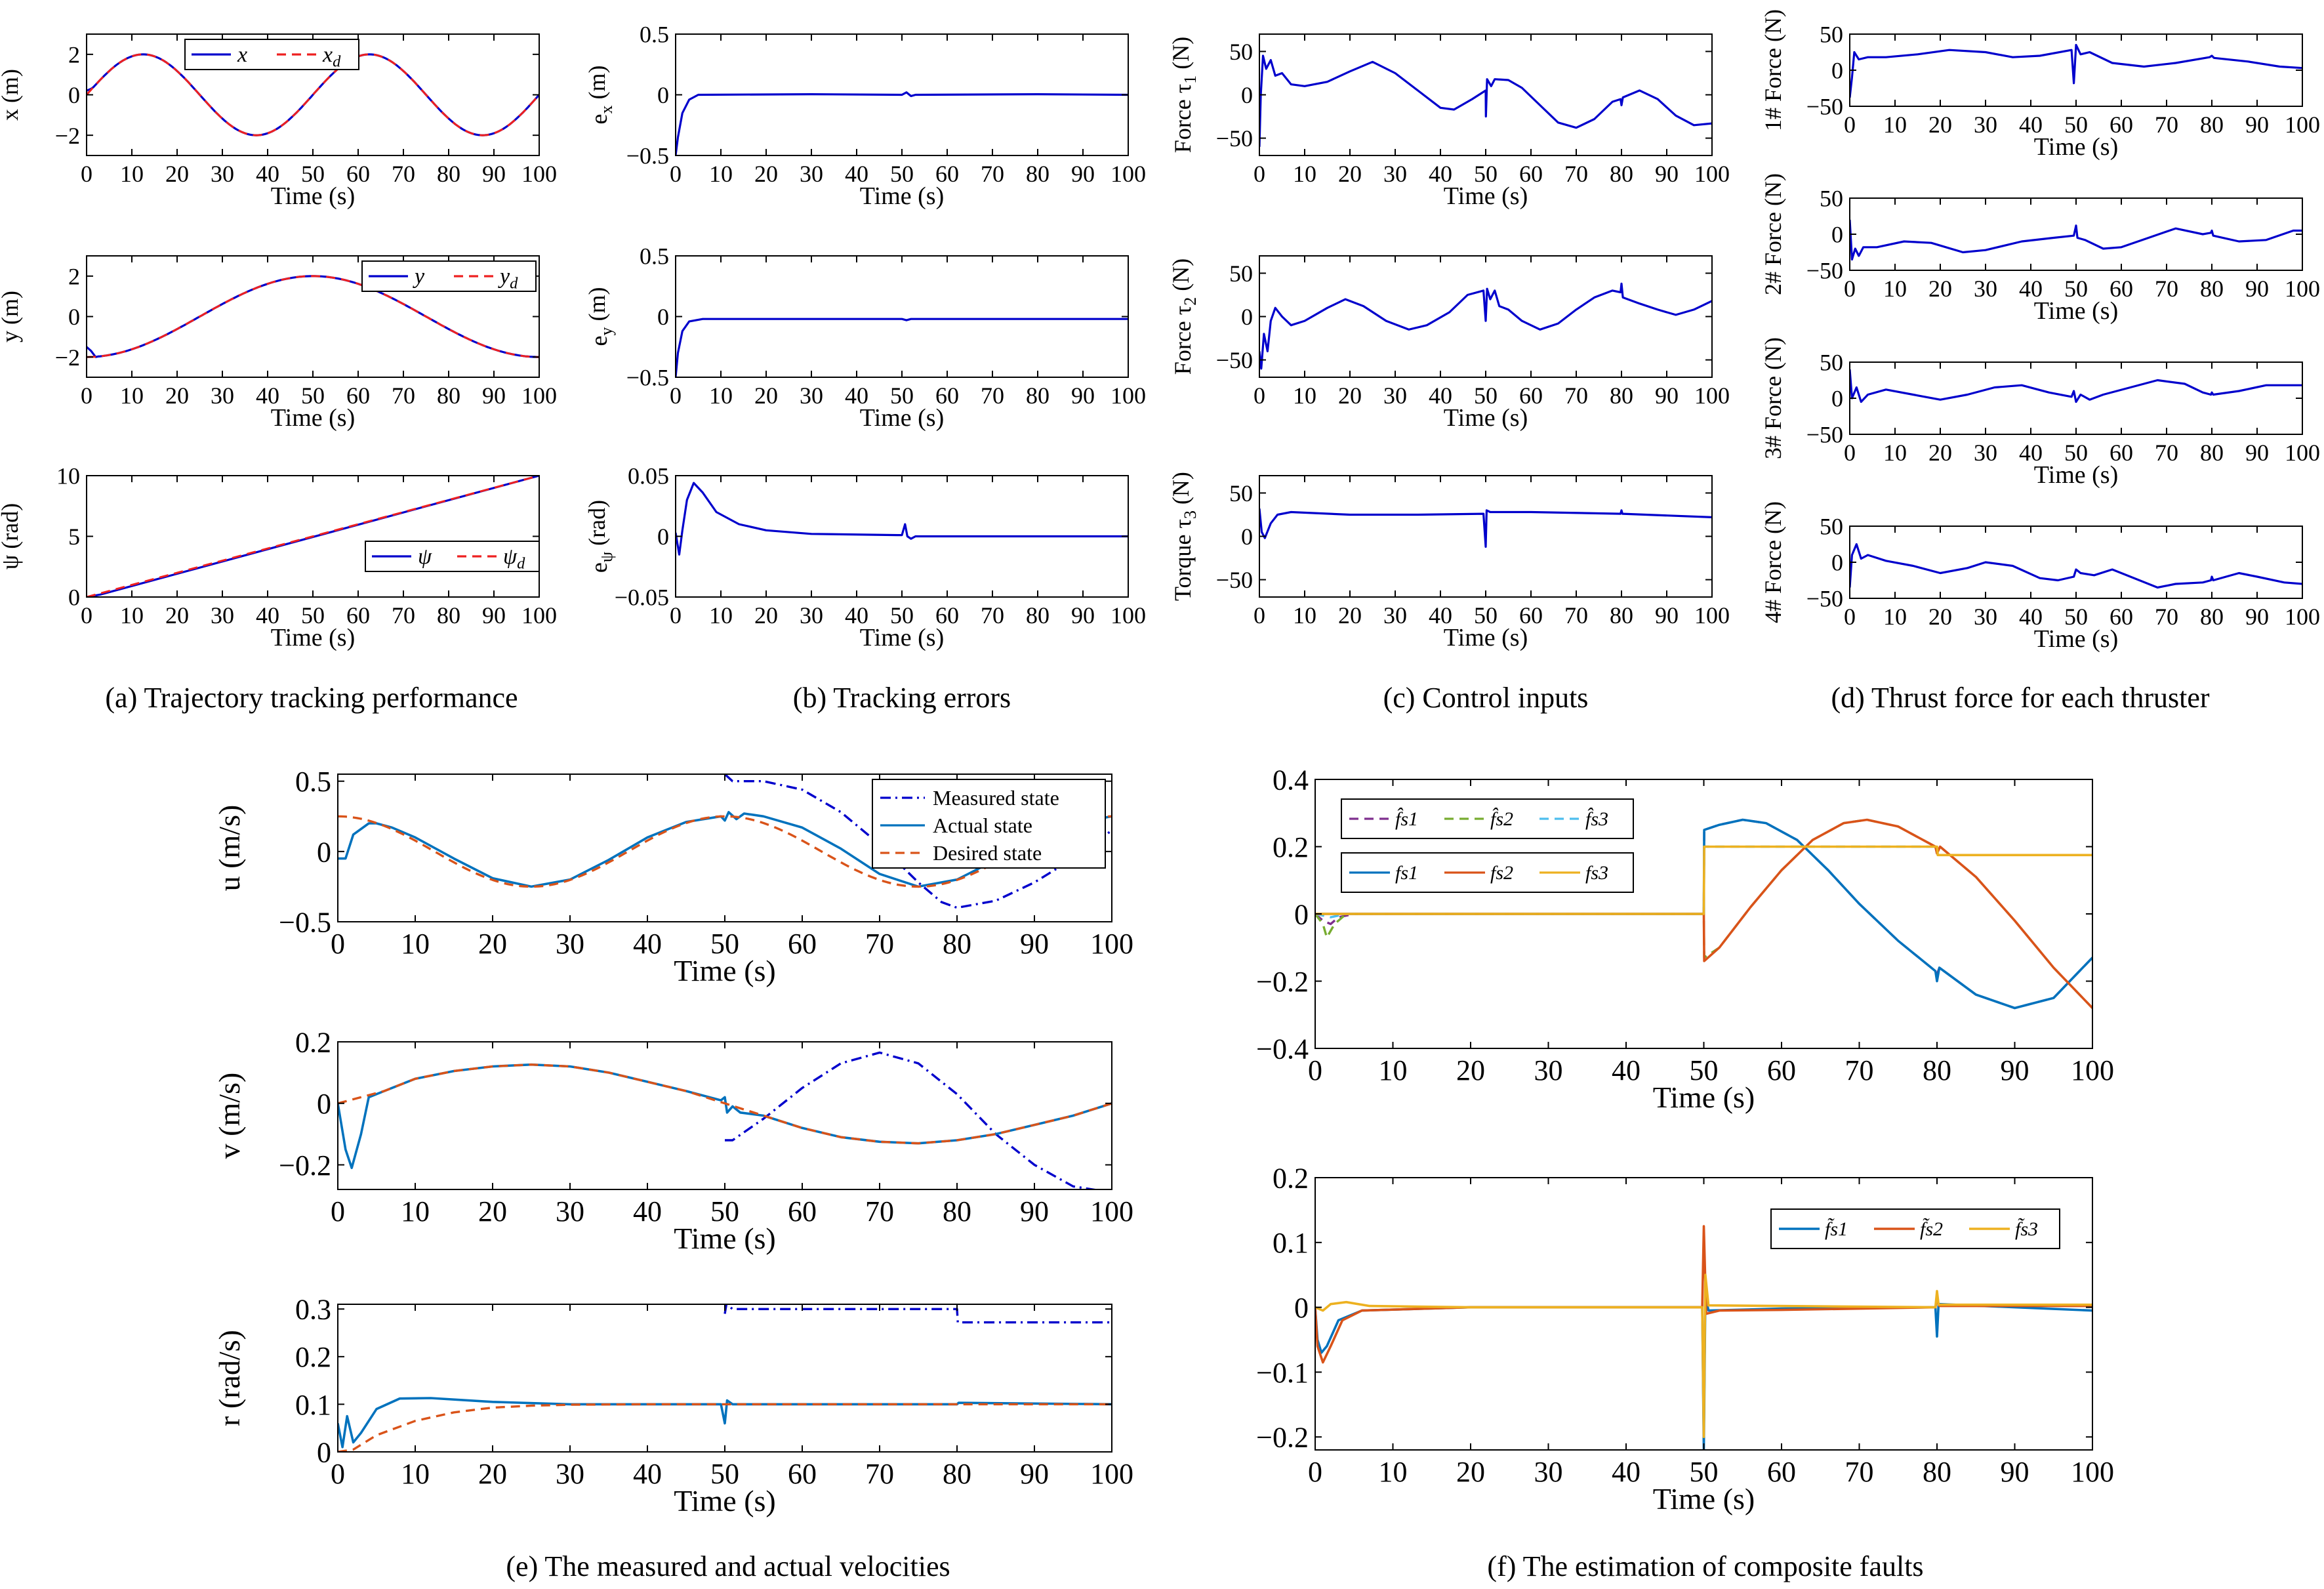 Image resolution: width=2324 pixels, height=1589 pixels. What do you see at coordinates (425, 557) in the screenshot?
I see `legend-label-a3-0: ψ` at bounding box center [425, 557].